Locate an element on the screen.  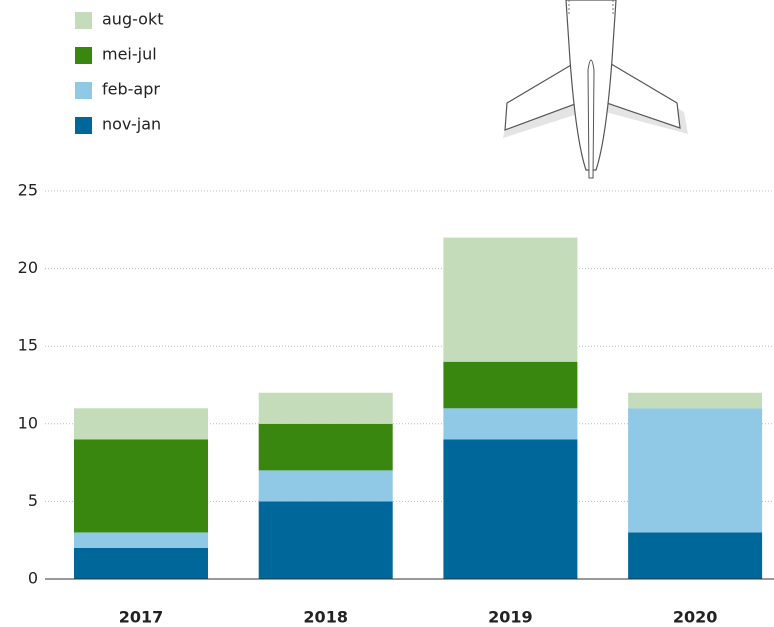
y-tick-label: 5 is located at coordinates (33, 500).